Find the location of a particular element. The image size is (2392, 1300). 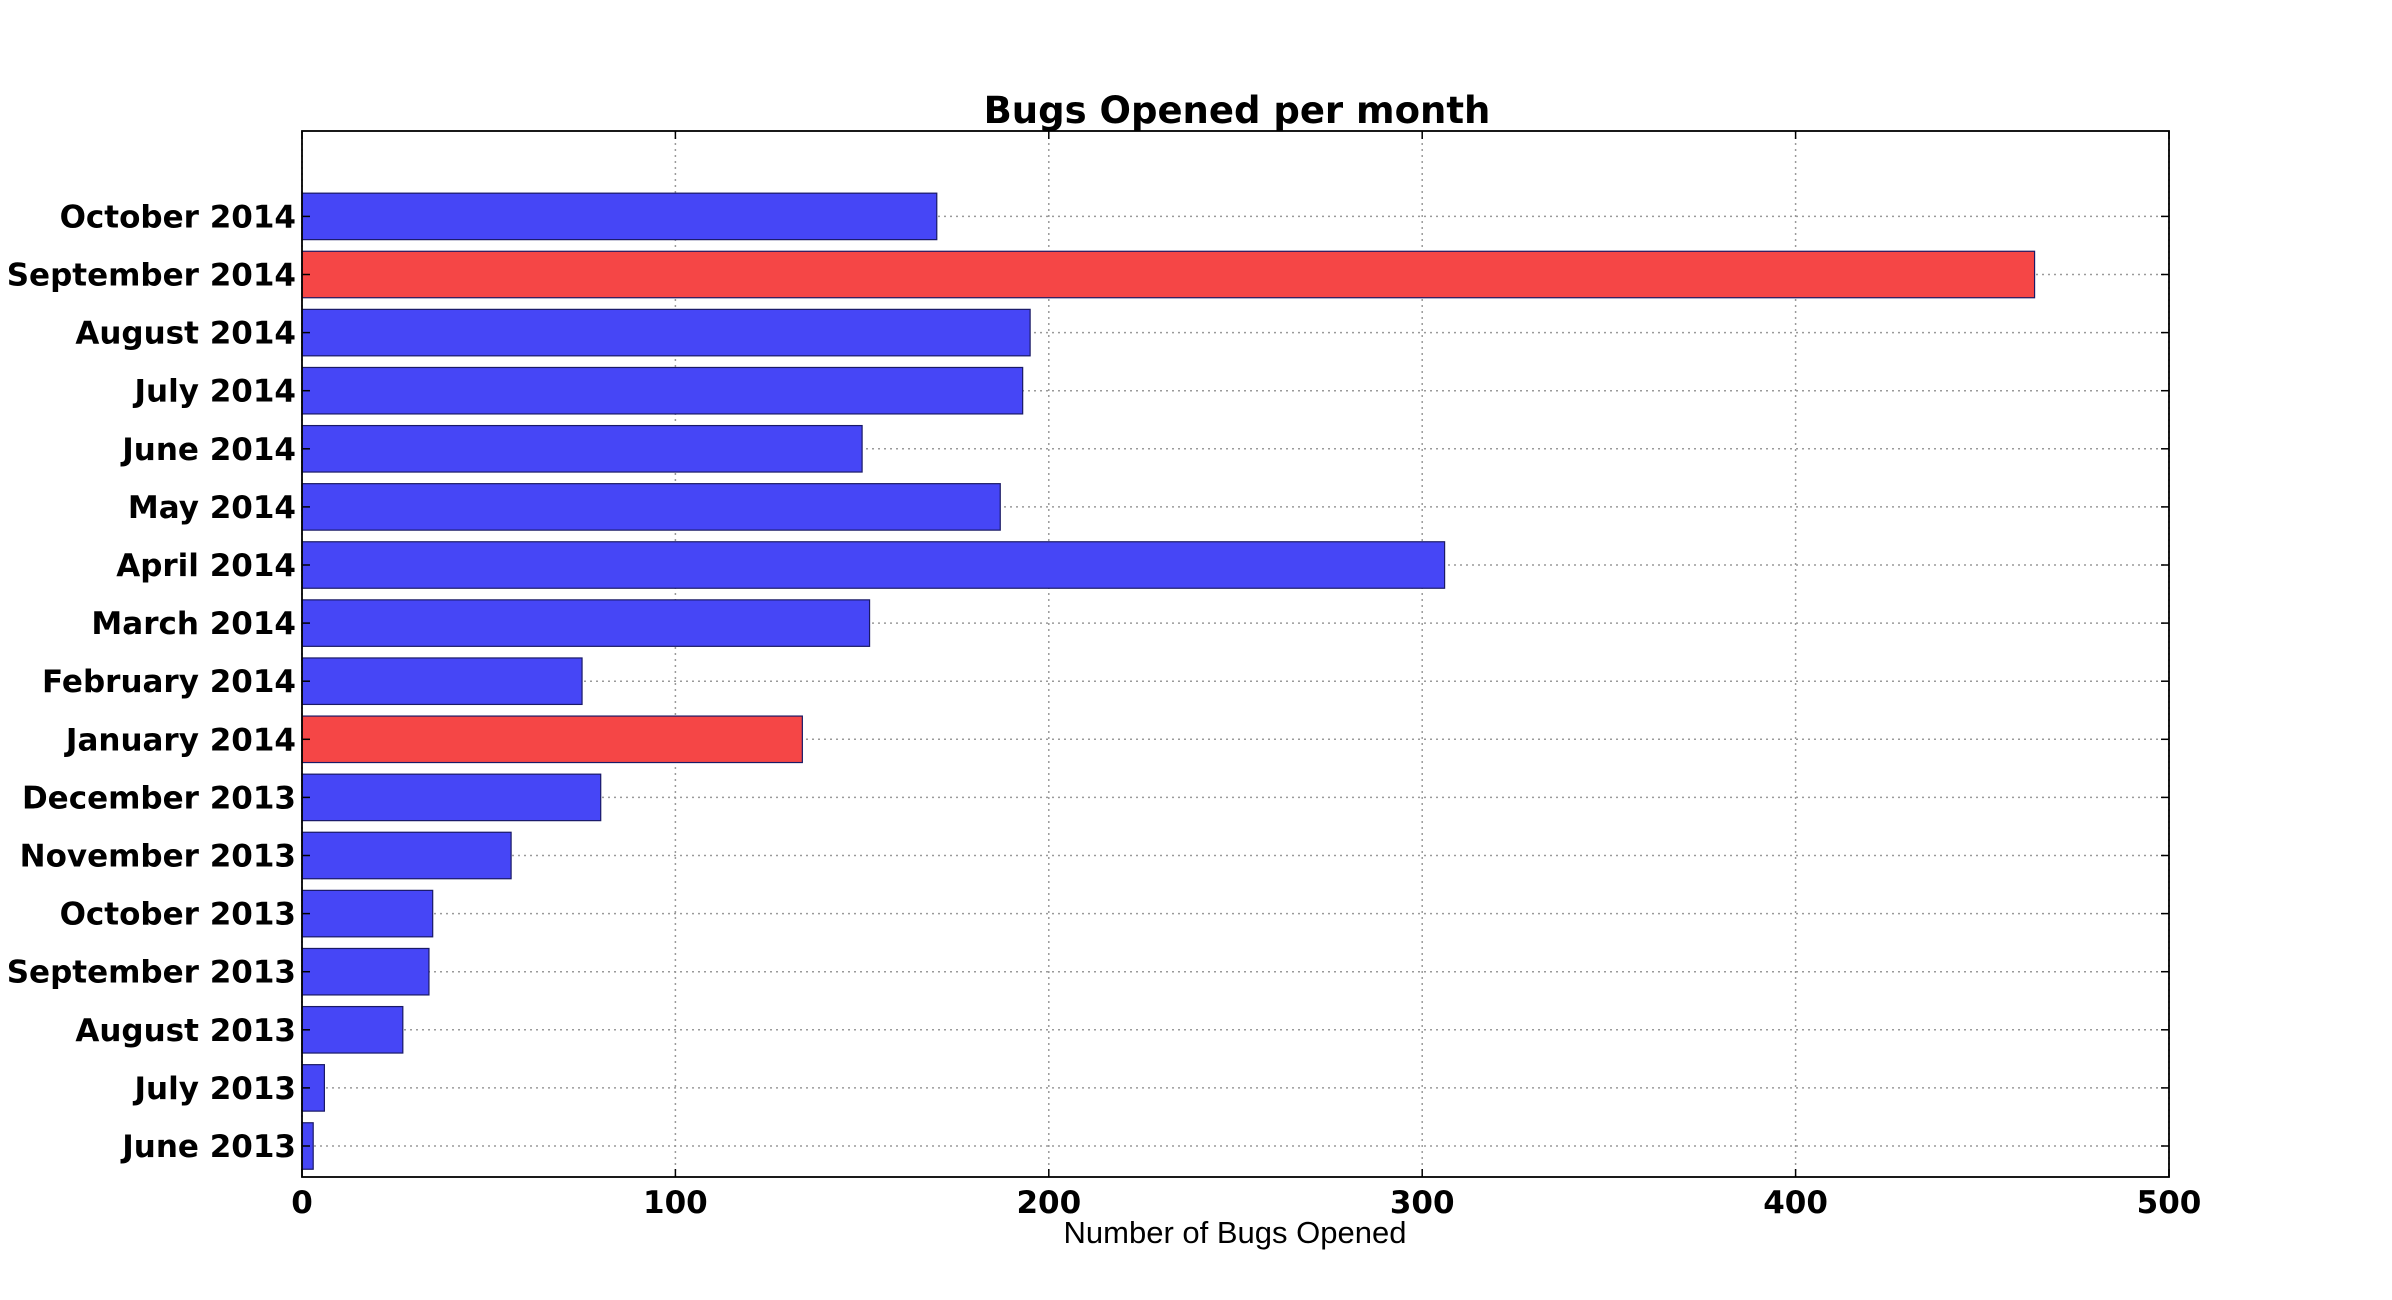

y-tick-label: October 2014 is located at coordinates (178, 217).